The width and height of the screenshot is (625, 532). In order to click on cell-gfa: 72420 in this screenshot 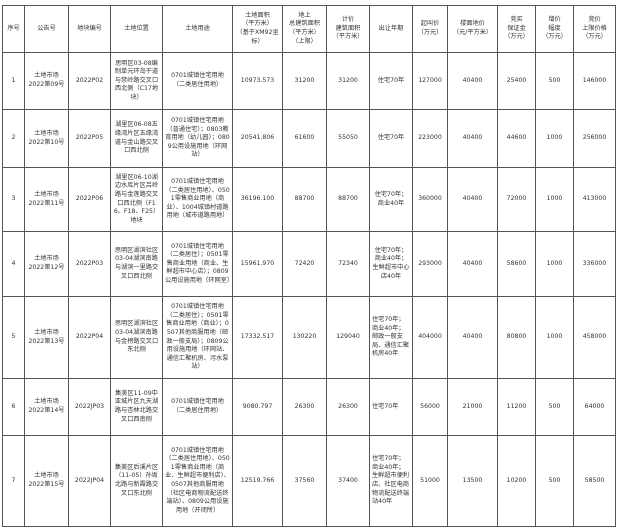, I will do `click(304, 264)`.